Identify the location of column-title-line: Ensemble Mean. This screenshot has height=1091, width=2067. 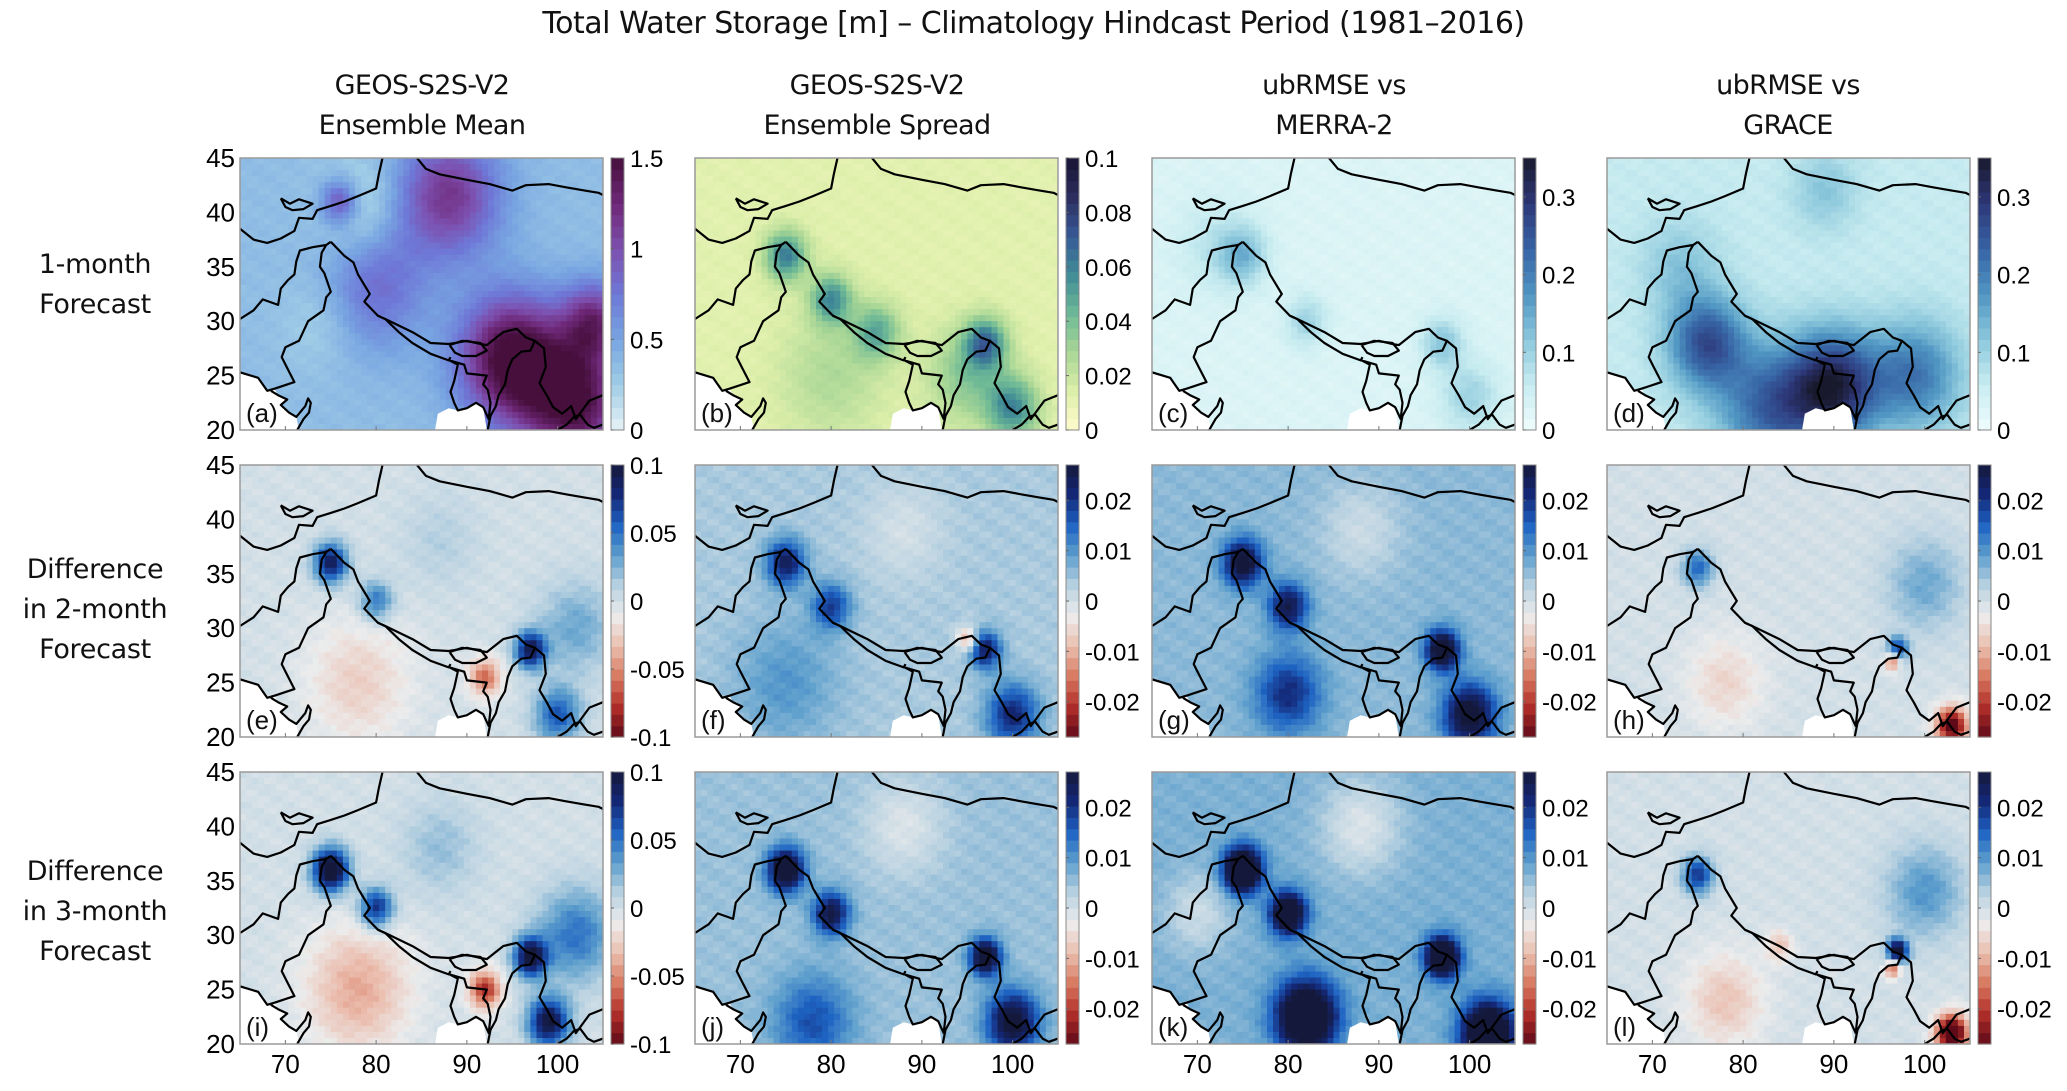
(422, 126).